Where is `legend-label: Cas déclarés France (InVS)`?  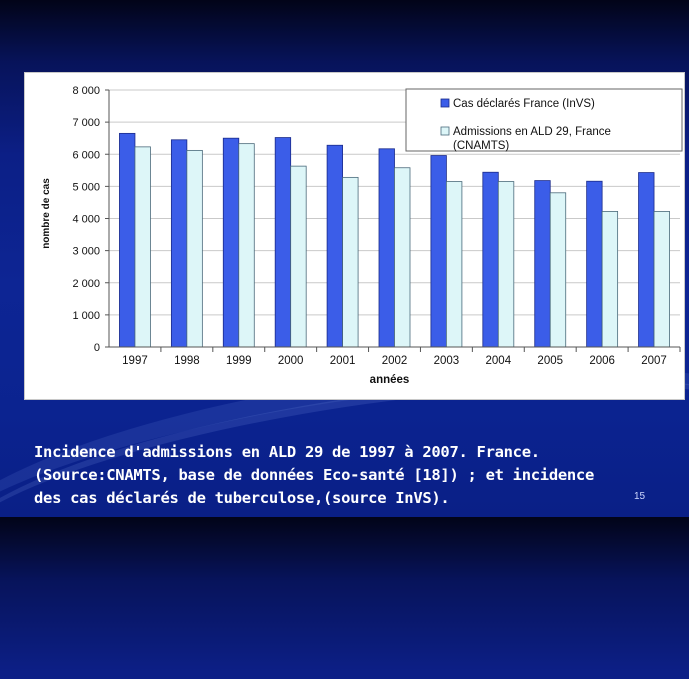
legend-label: Cas déclarés France (InVS) is located at coordinates (524, 104).